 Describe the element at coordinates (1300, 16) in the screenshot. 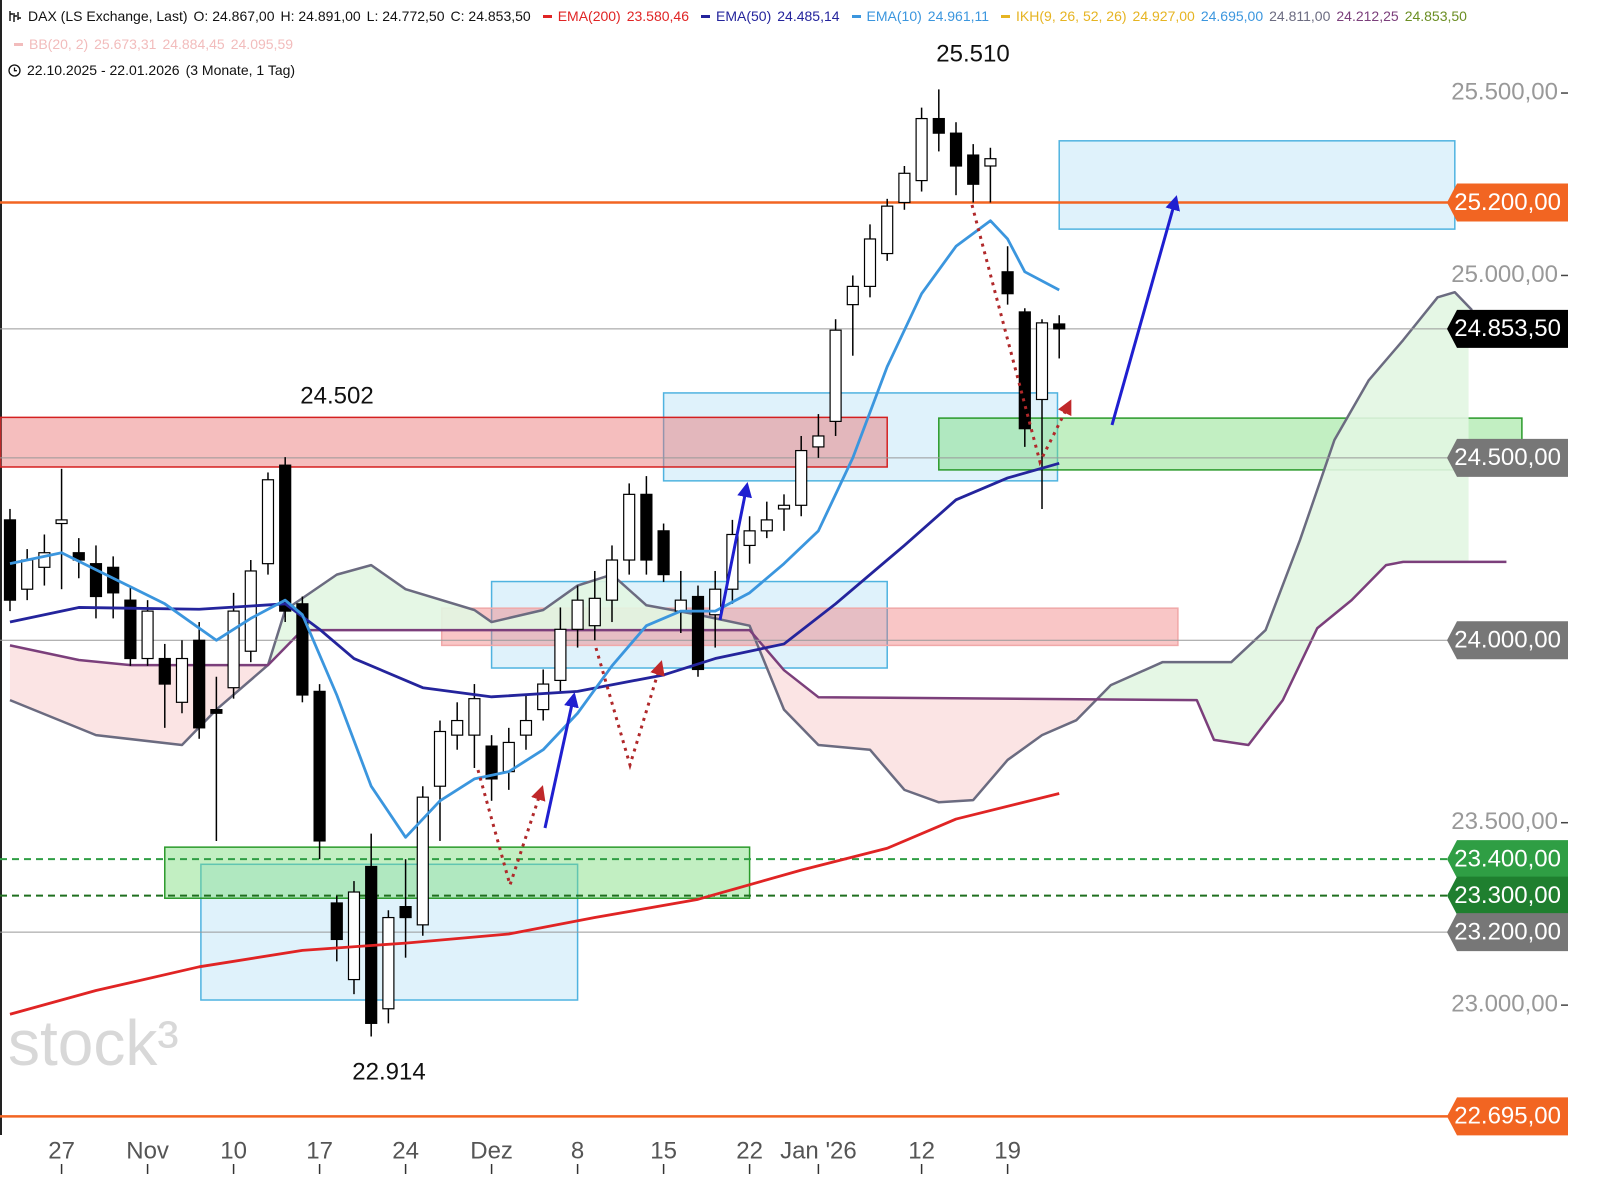

I see `legend-value: 24.811,00` at that location.